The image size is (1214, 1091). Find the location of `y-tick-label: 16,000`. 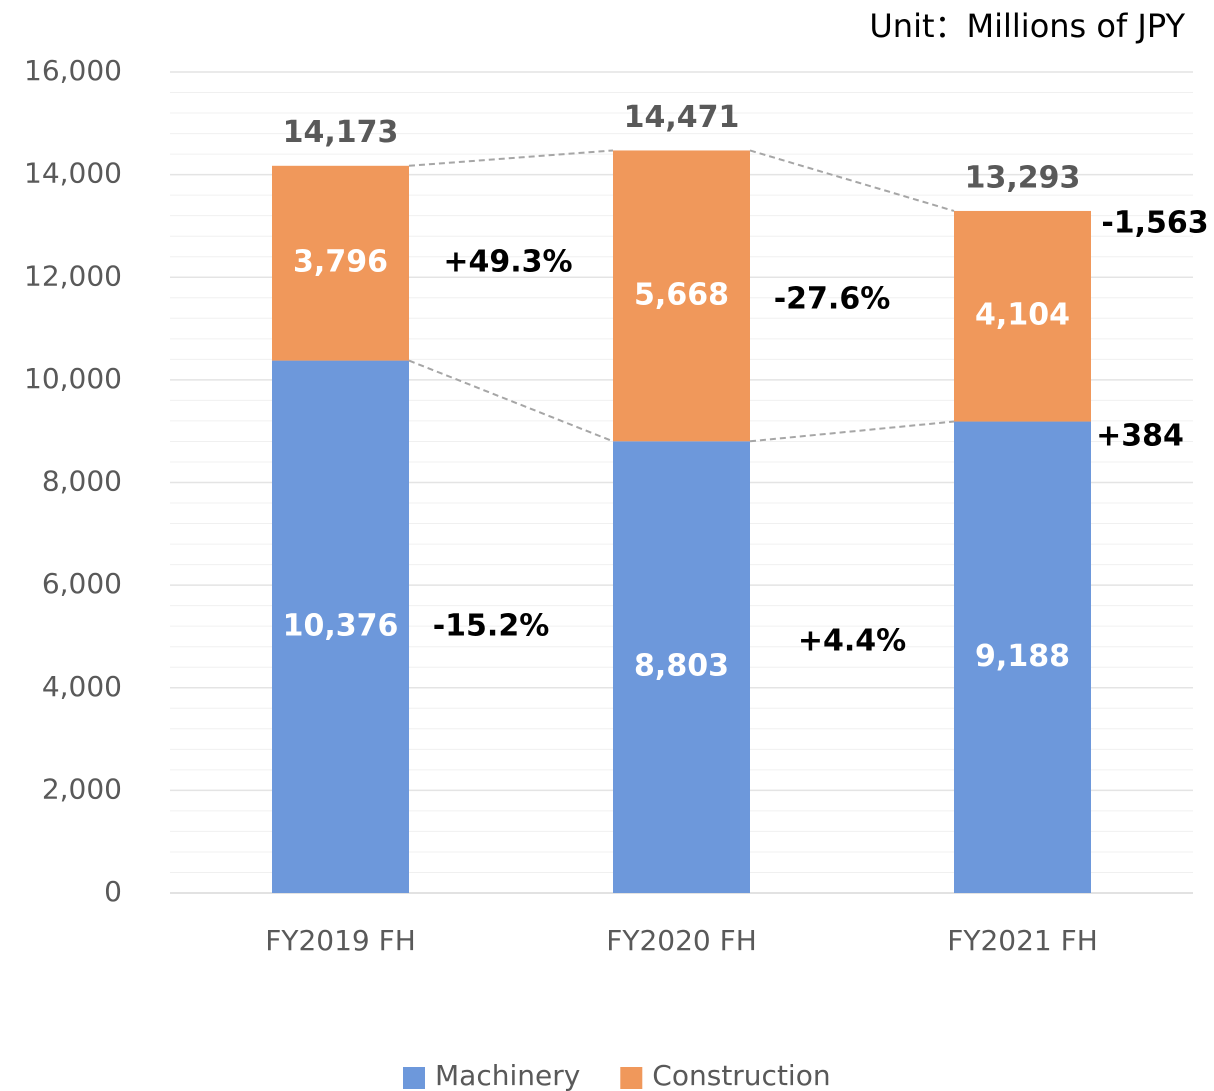

y-tick-label: 16,000 is located at coordinates (73, 70).